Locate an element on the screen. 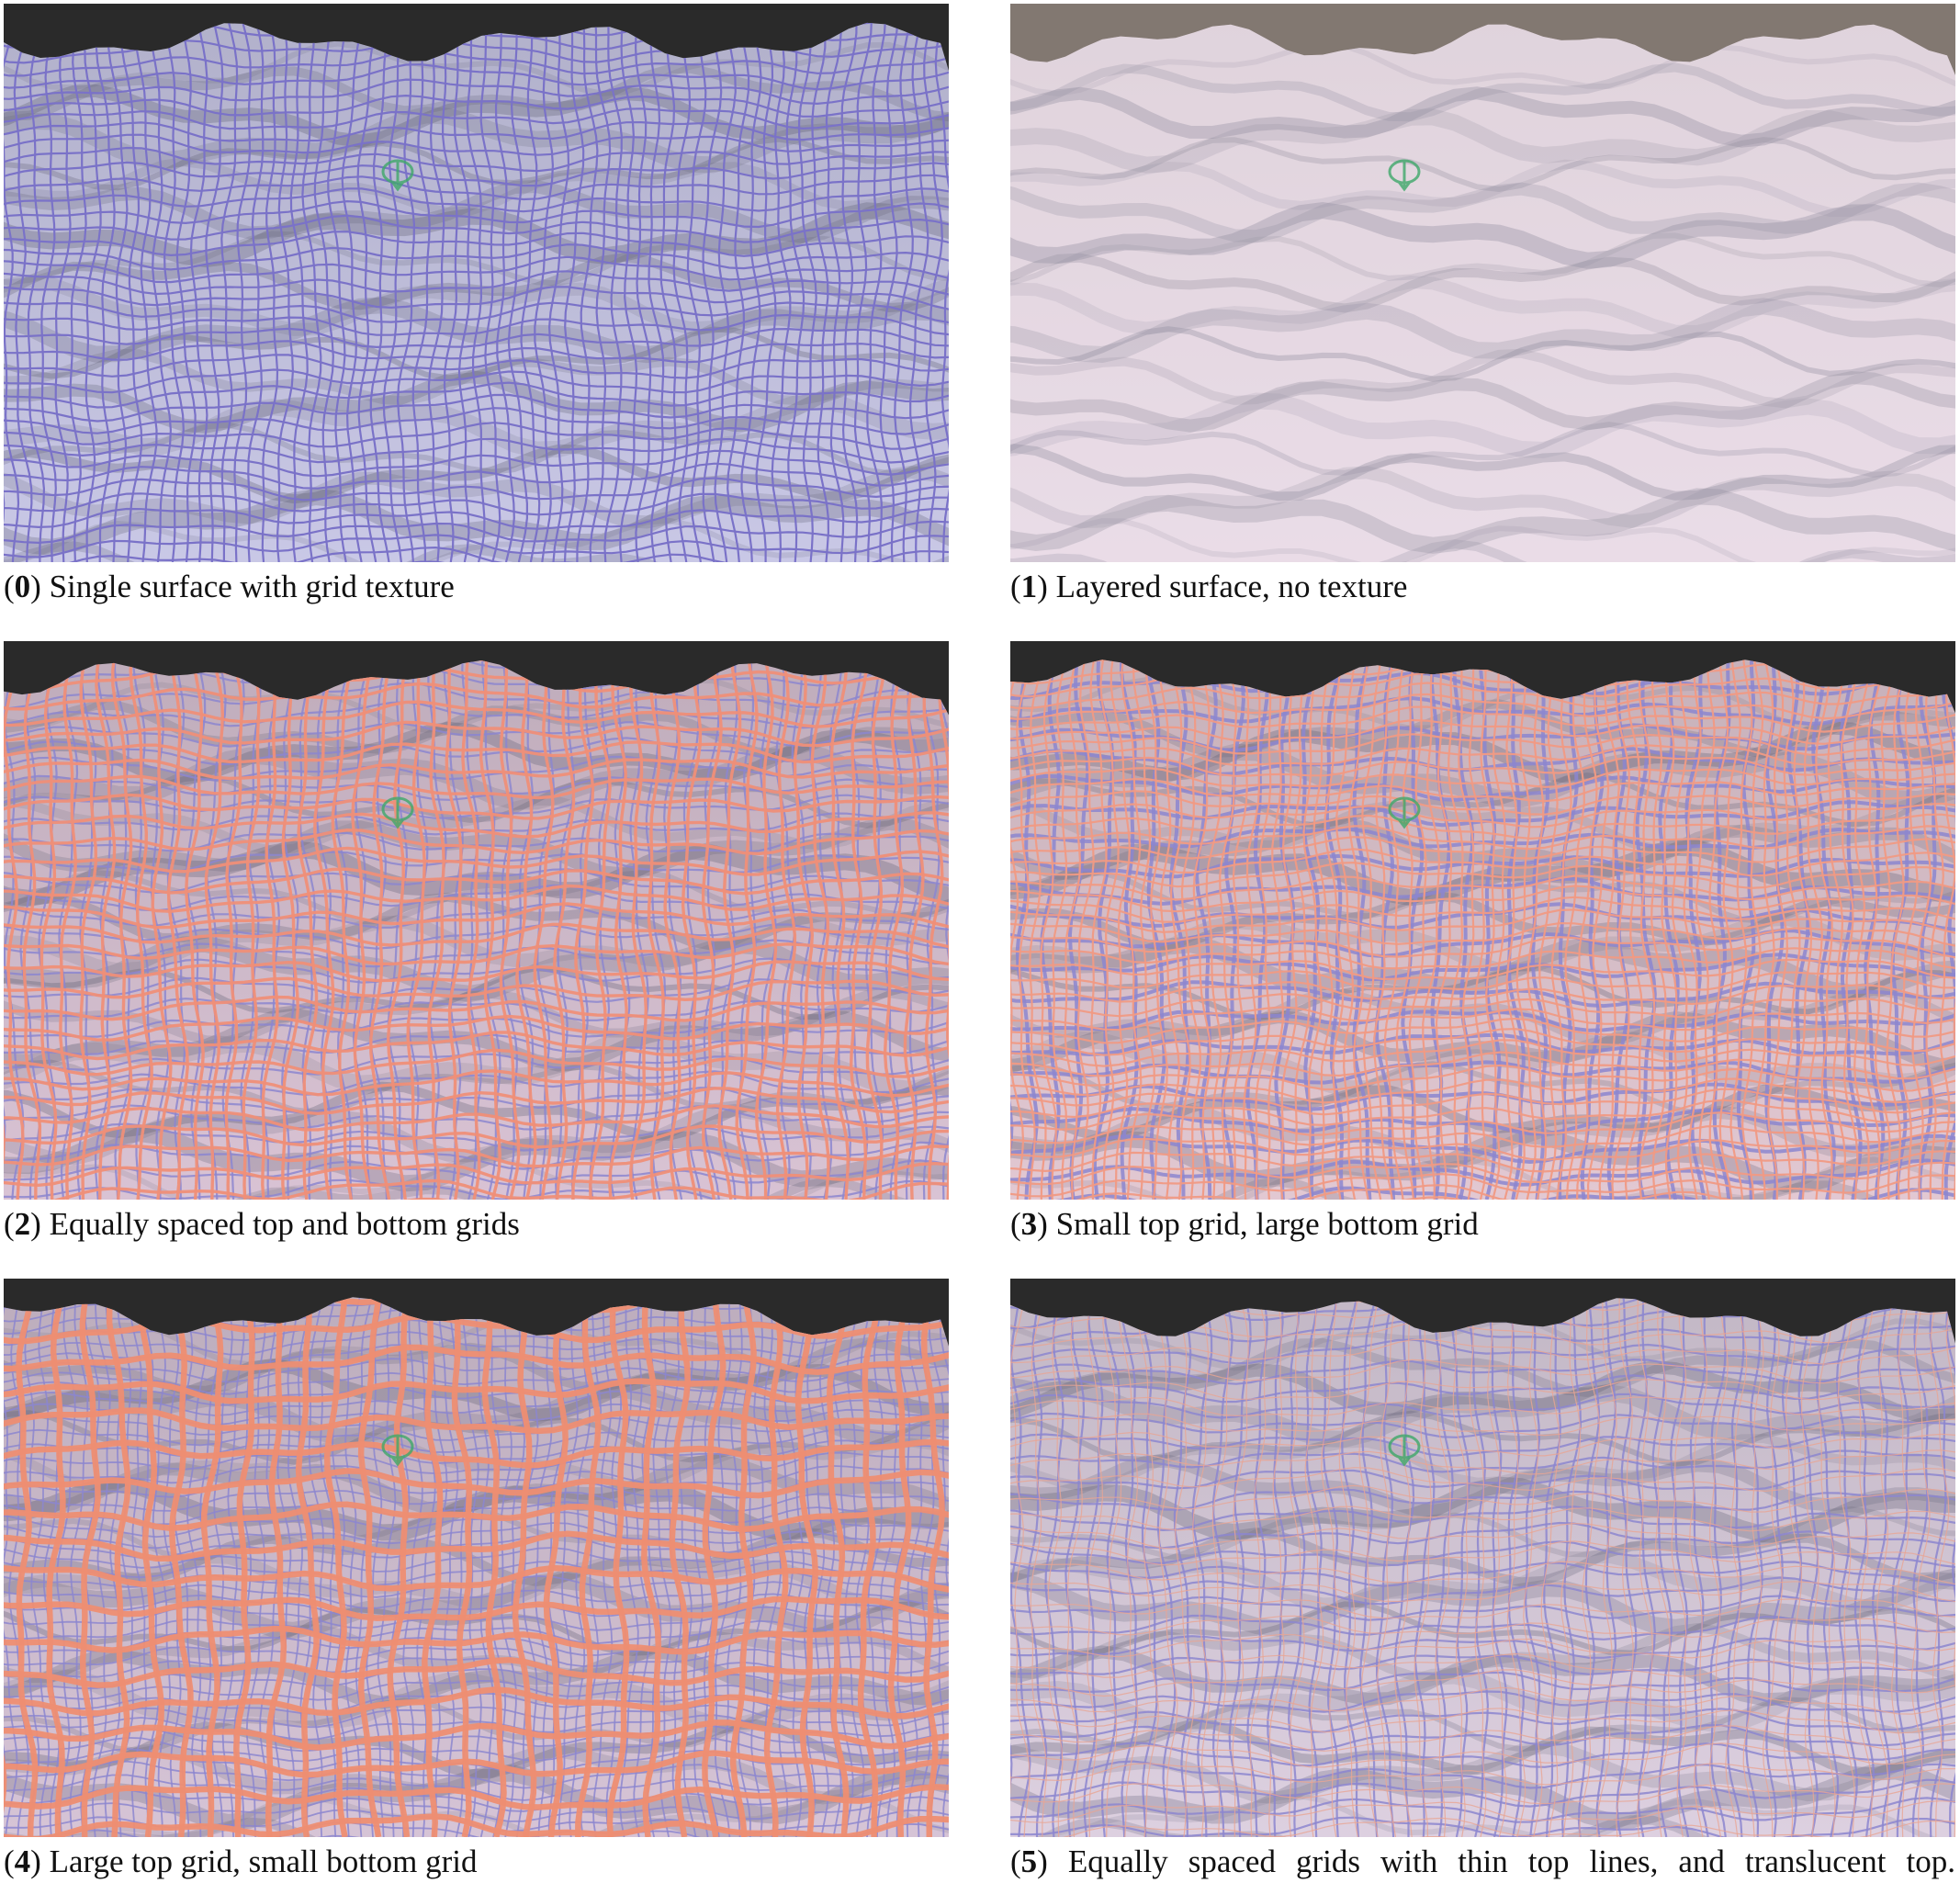 Image resolution: width=1960 pixels, height=1883 pixels. caption-3: (3) Small top grid, large bottom grid is located at coordinates (1244, 1224).